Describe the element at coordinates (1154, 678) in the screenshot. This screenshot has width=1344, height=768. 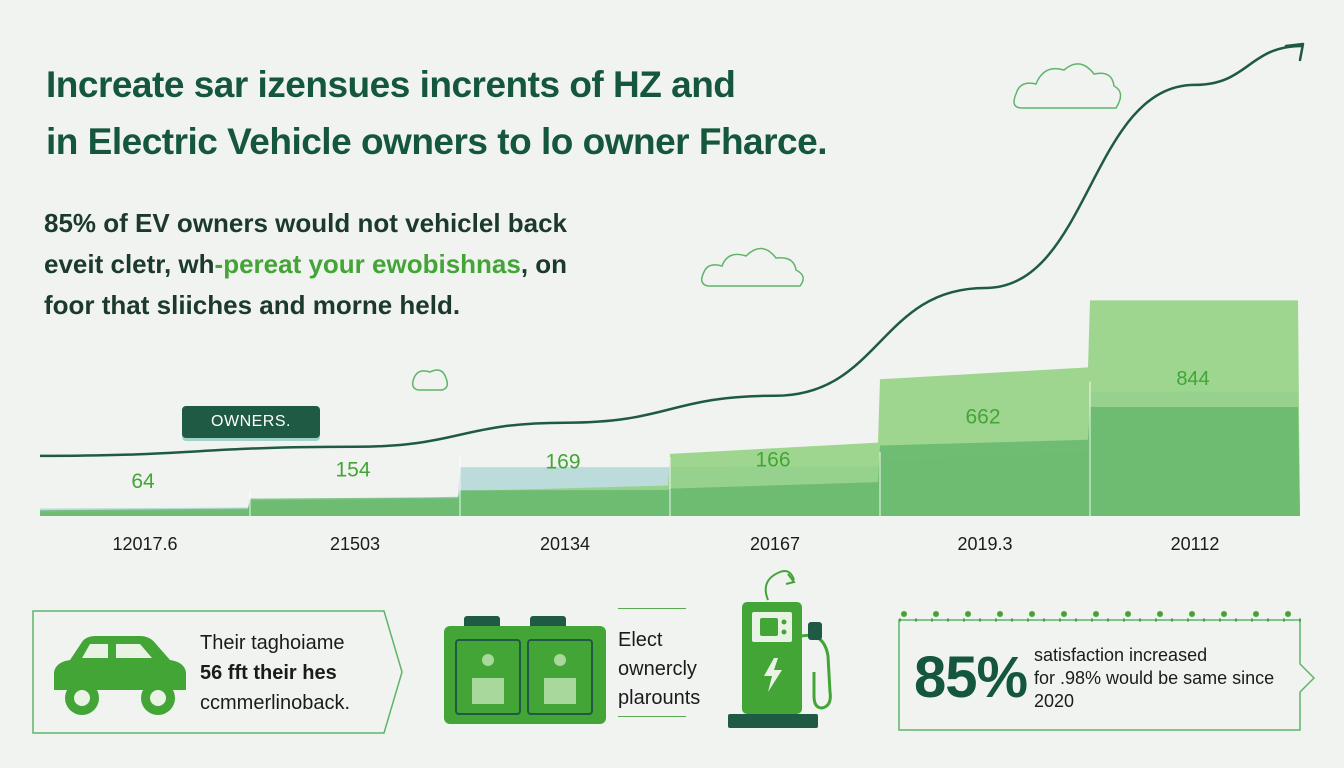
I see `satisfaction-line-2: for .98% would be same since` at that location.